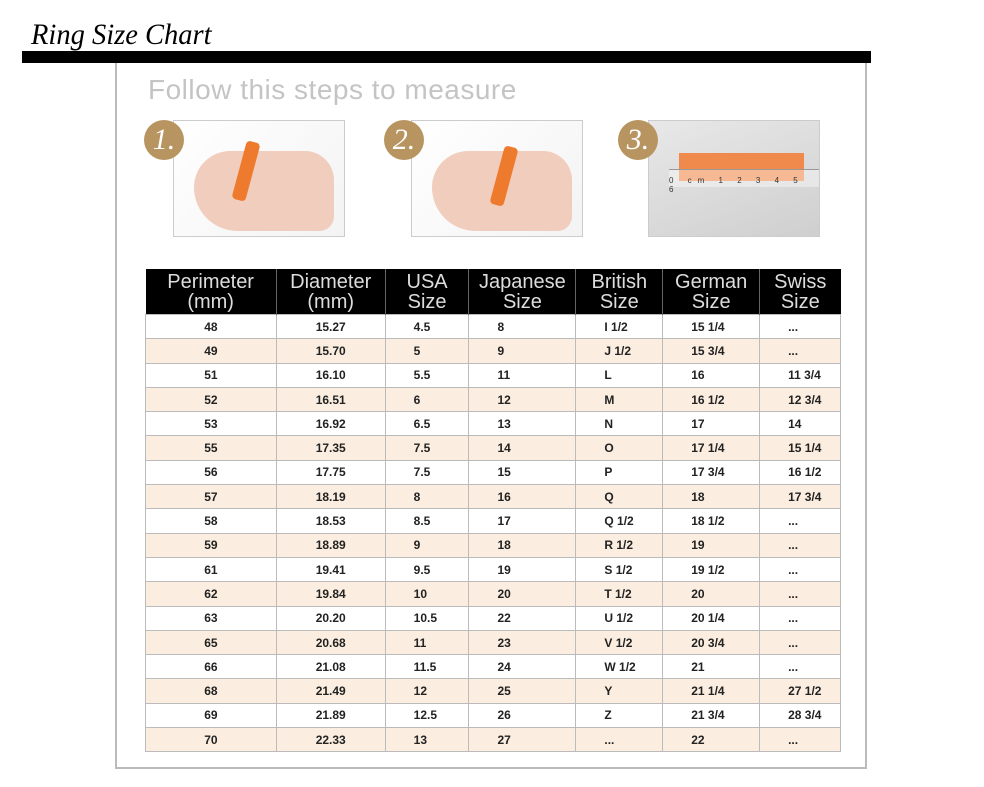 The image size is (984, 787). Describe the element at coordinates (619, 618) in the screenshot. I see `table-cell: U 1/2` at that location.